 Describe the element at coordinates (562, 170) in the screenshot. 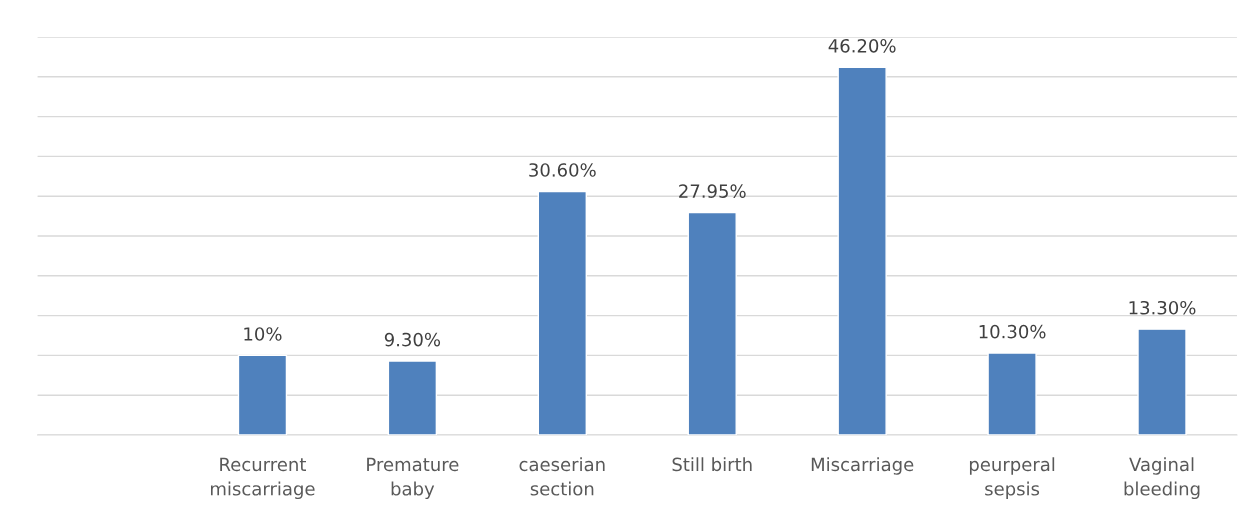

I see `data-label: 30.60%` at that location.